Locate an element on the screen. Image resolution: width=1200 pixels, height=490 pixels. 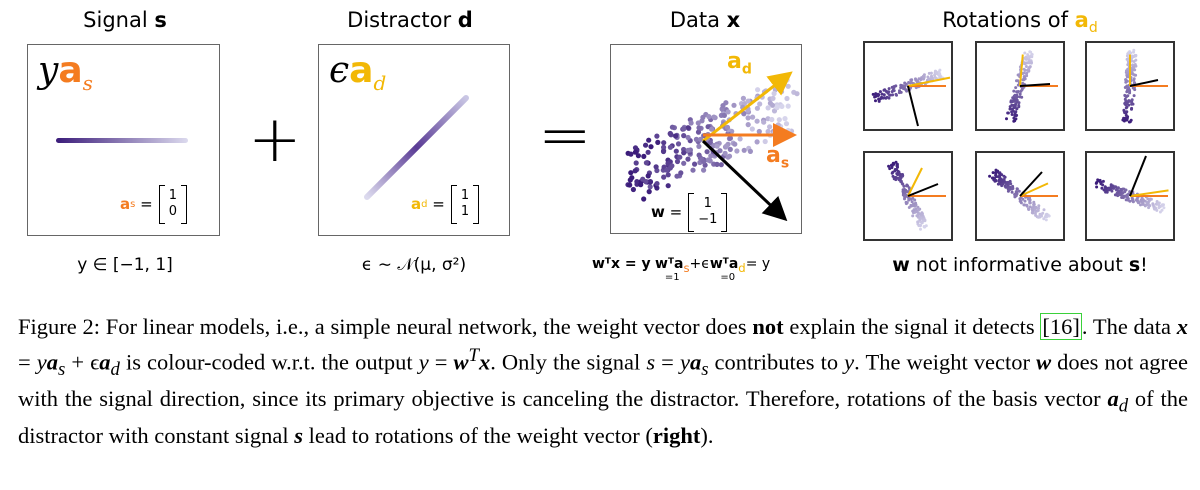
rotation-ad-arrow is located at coordinates (1149, 193).